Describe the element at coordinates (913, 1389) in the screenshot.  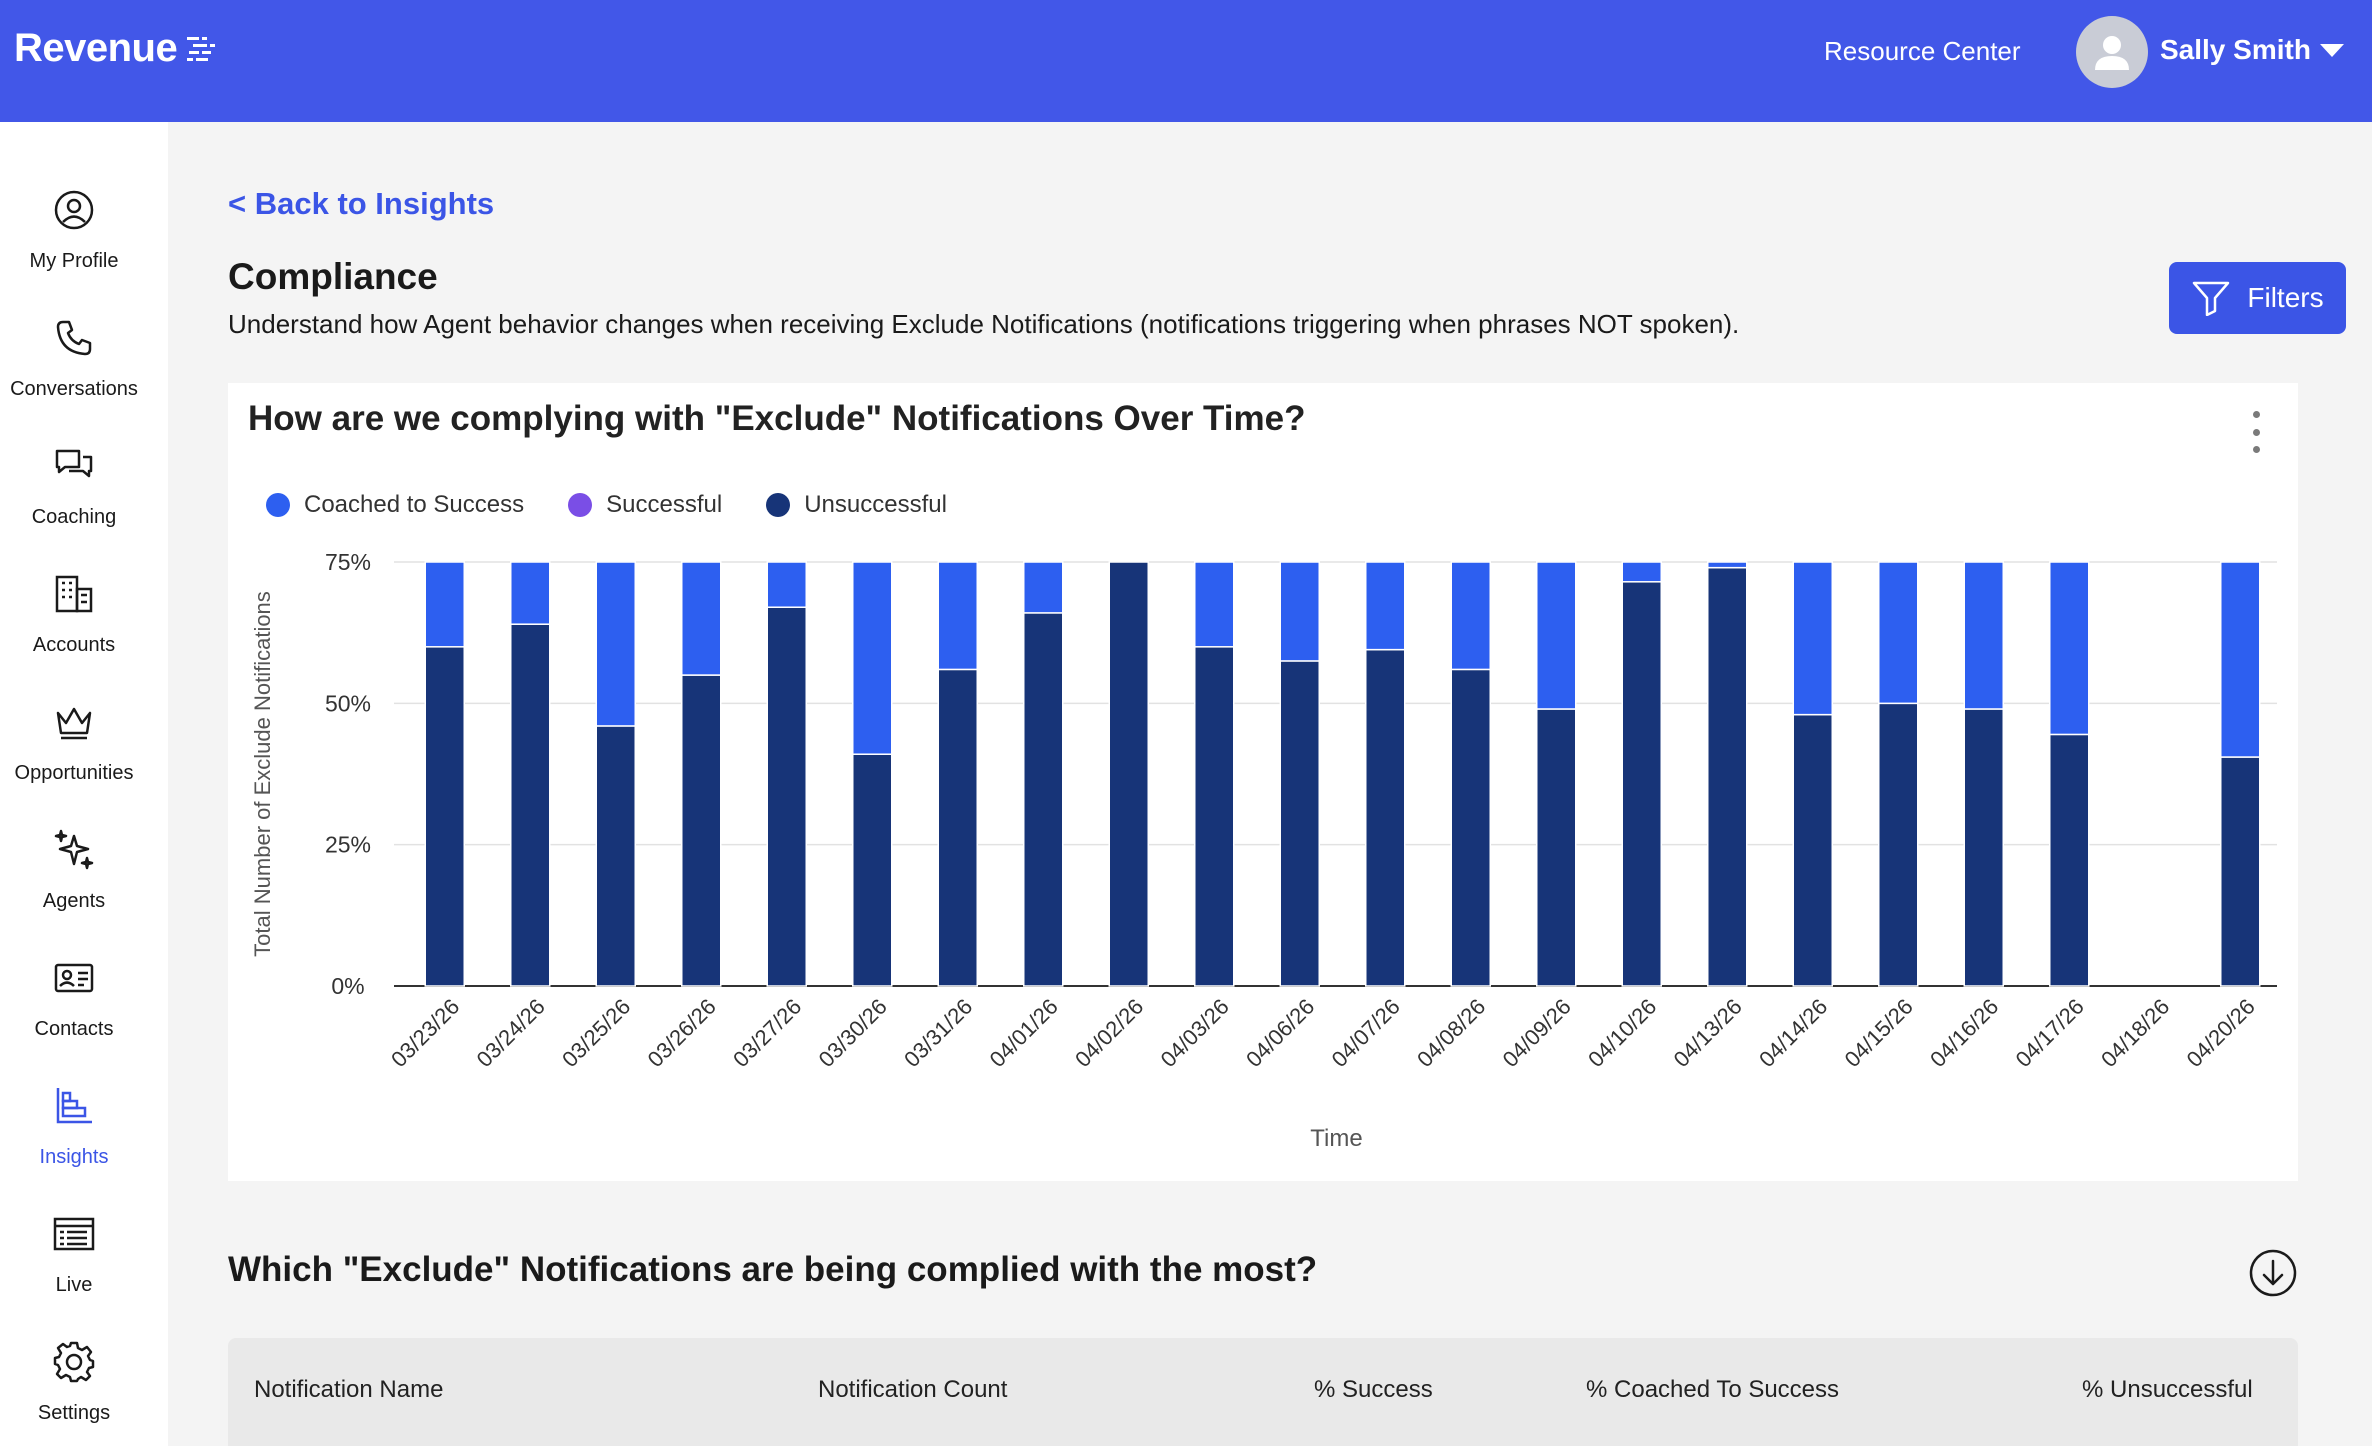
I see `column-header-notification-count: Notification Count` at that location.